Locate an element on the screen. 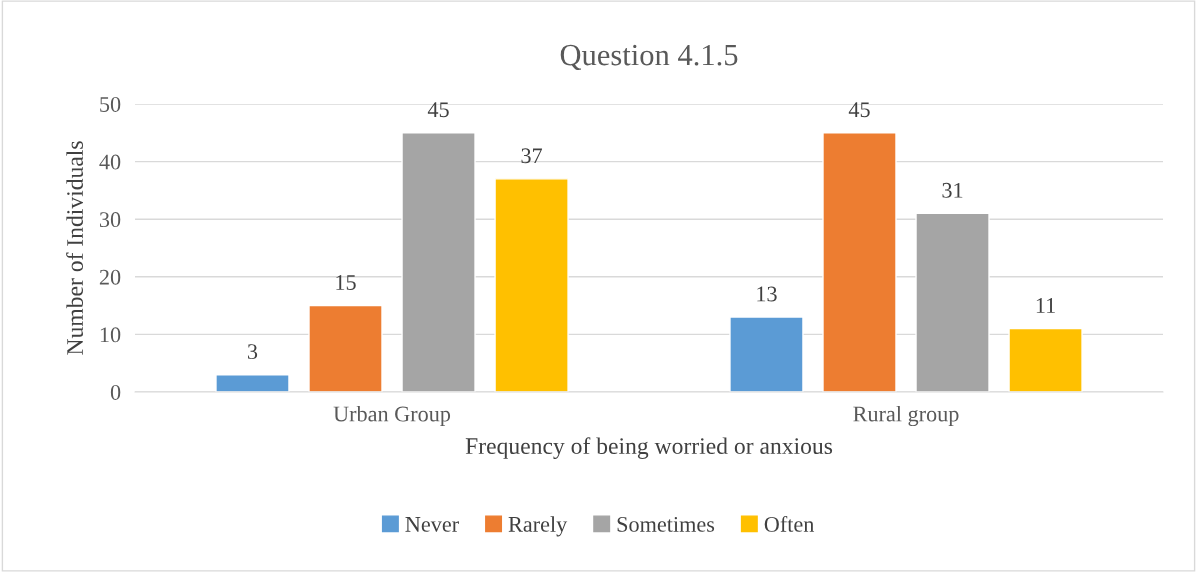 Image resolution: width=1197 pixels, height=572 pixels. legend-label: Sometimes is located at coordinates (666, 524).